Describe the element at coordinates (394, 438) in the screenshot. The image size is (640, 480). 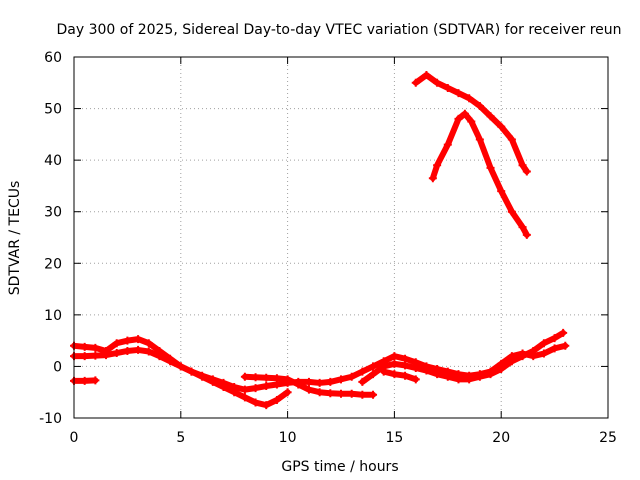
I see `x-tick-label: 15` at that location.